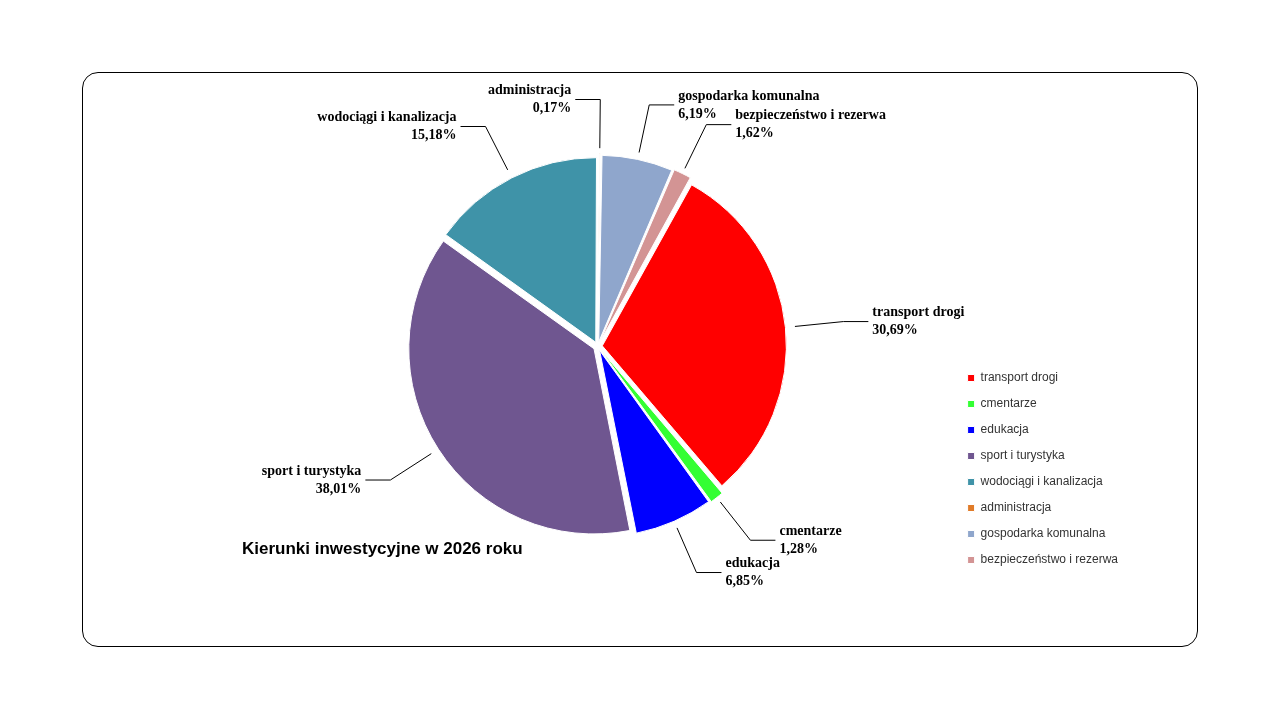 The height and width of the screenshot is (720, 1280). I want to click on data-label: 0,17%, so click(552, 108).